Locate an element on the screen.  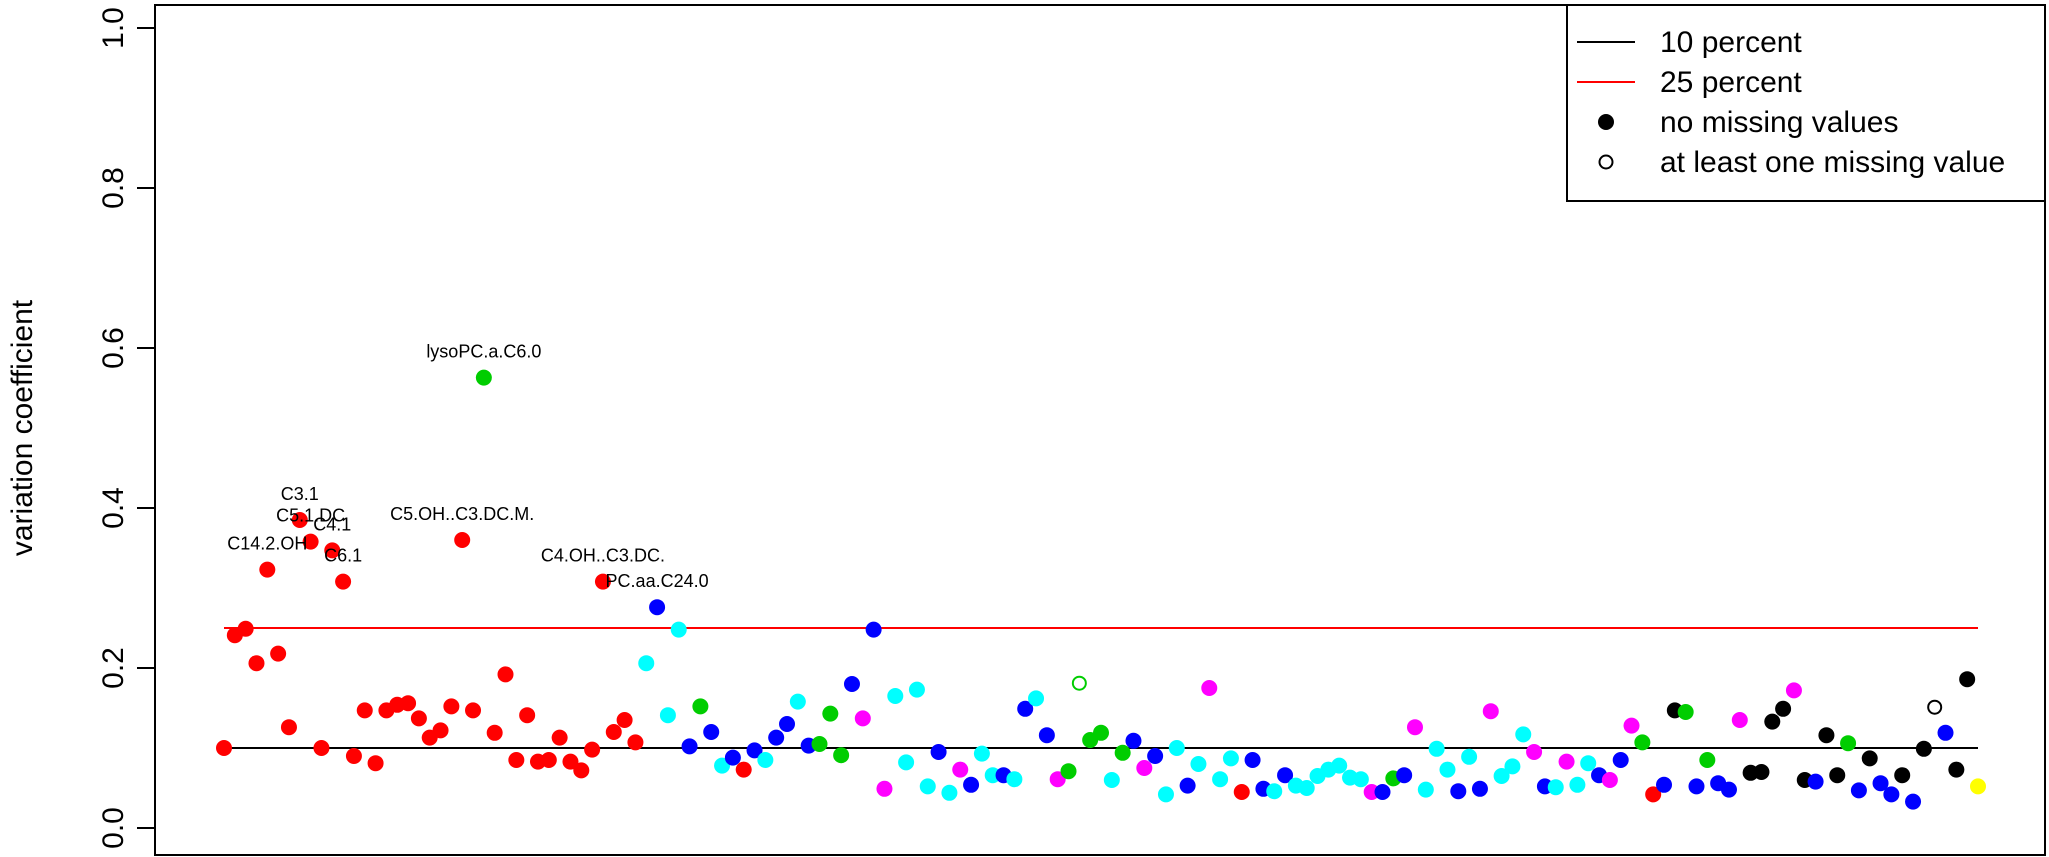
point-label: C14.2.OH is located at coordinates (267, 544).